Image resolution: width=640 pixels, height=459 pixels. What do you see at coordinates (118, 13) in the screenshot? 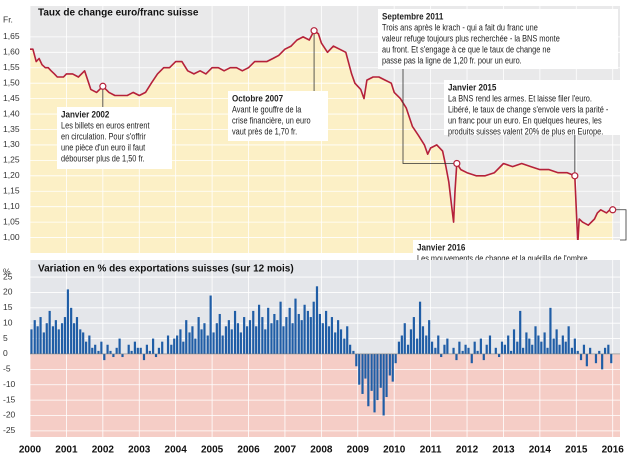
I see `panel-title: Taux de change euro/franc suisse` at bounding box center [118, 13].